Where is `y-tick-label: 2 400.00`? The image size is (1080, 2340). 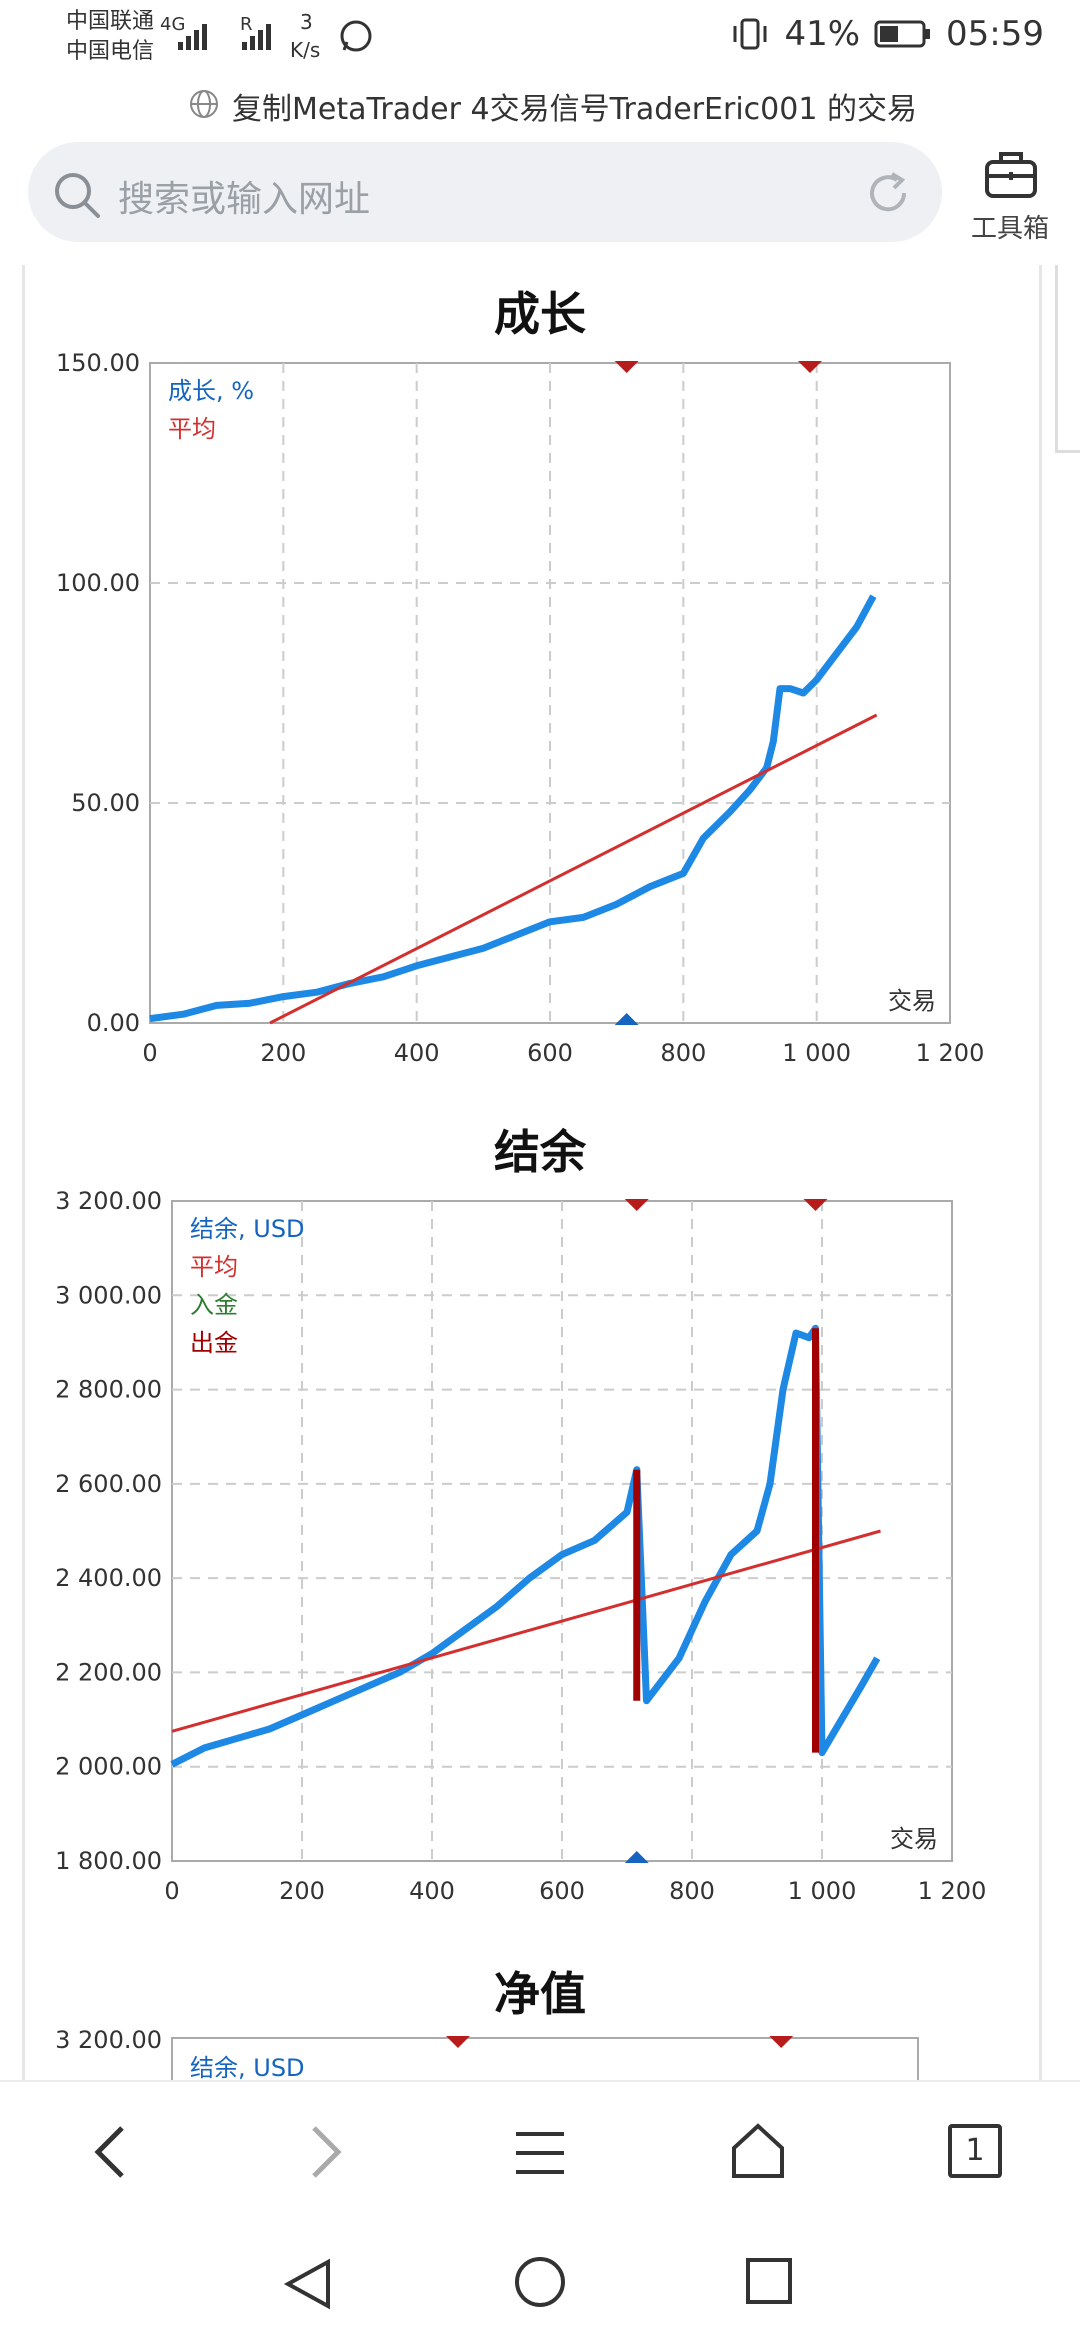
y-tick-label: 2 400.00 is located at coordinates (108, 1578).